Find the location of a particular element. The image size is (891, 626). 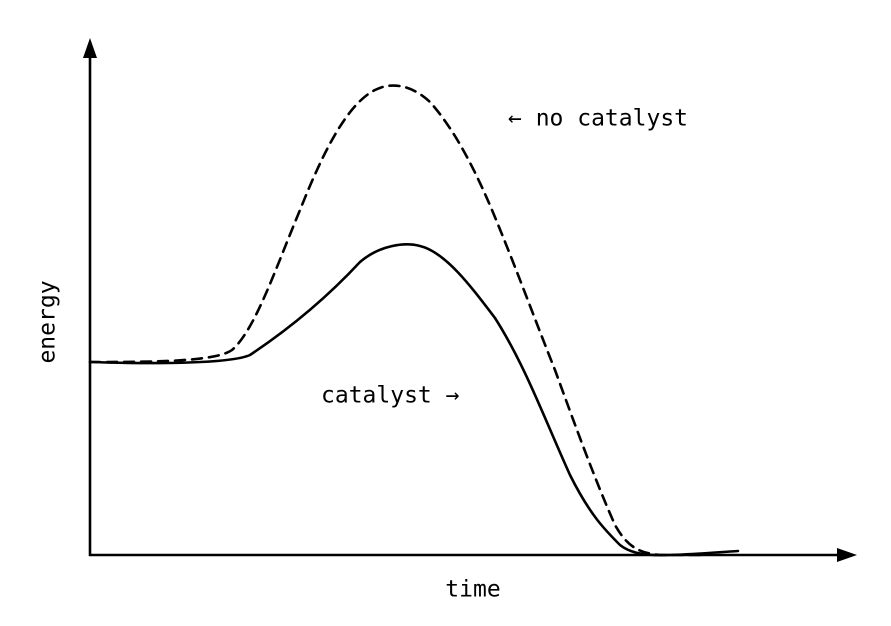

x-axis-label: time is located at coordinates (472, 590).